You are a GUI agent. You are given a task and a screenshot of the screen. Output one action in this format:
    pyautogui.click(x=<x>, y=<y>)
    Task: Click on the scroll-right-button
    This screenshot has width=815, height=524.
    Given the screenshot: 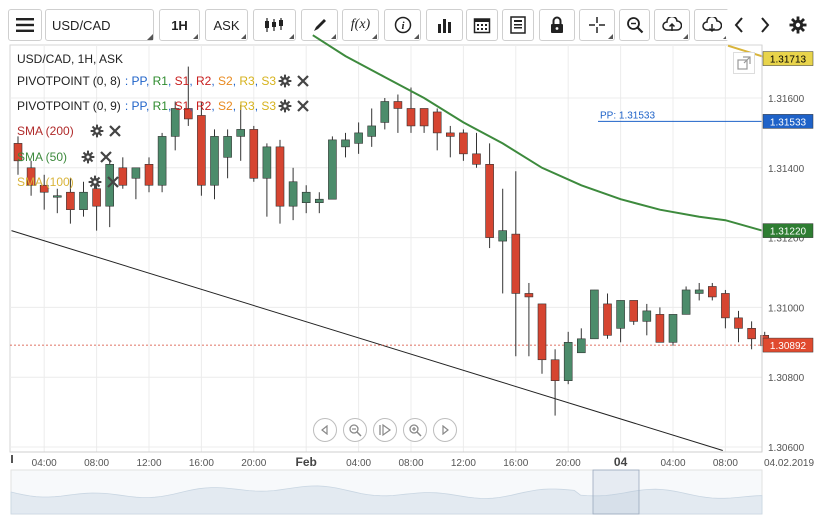 What is the action you would take?
    pyautogui.click(x=445, y=430)
    